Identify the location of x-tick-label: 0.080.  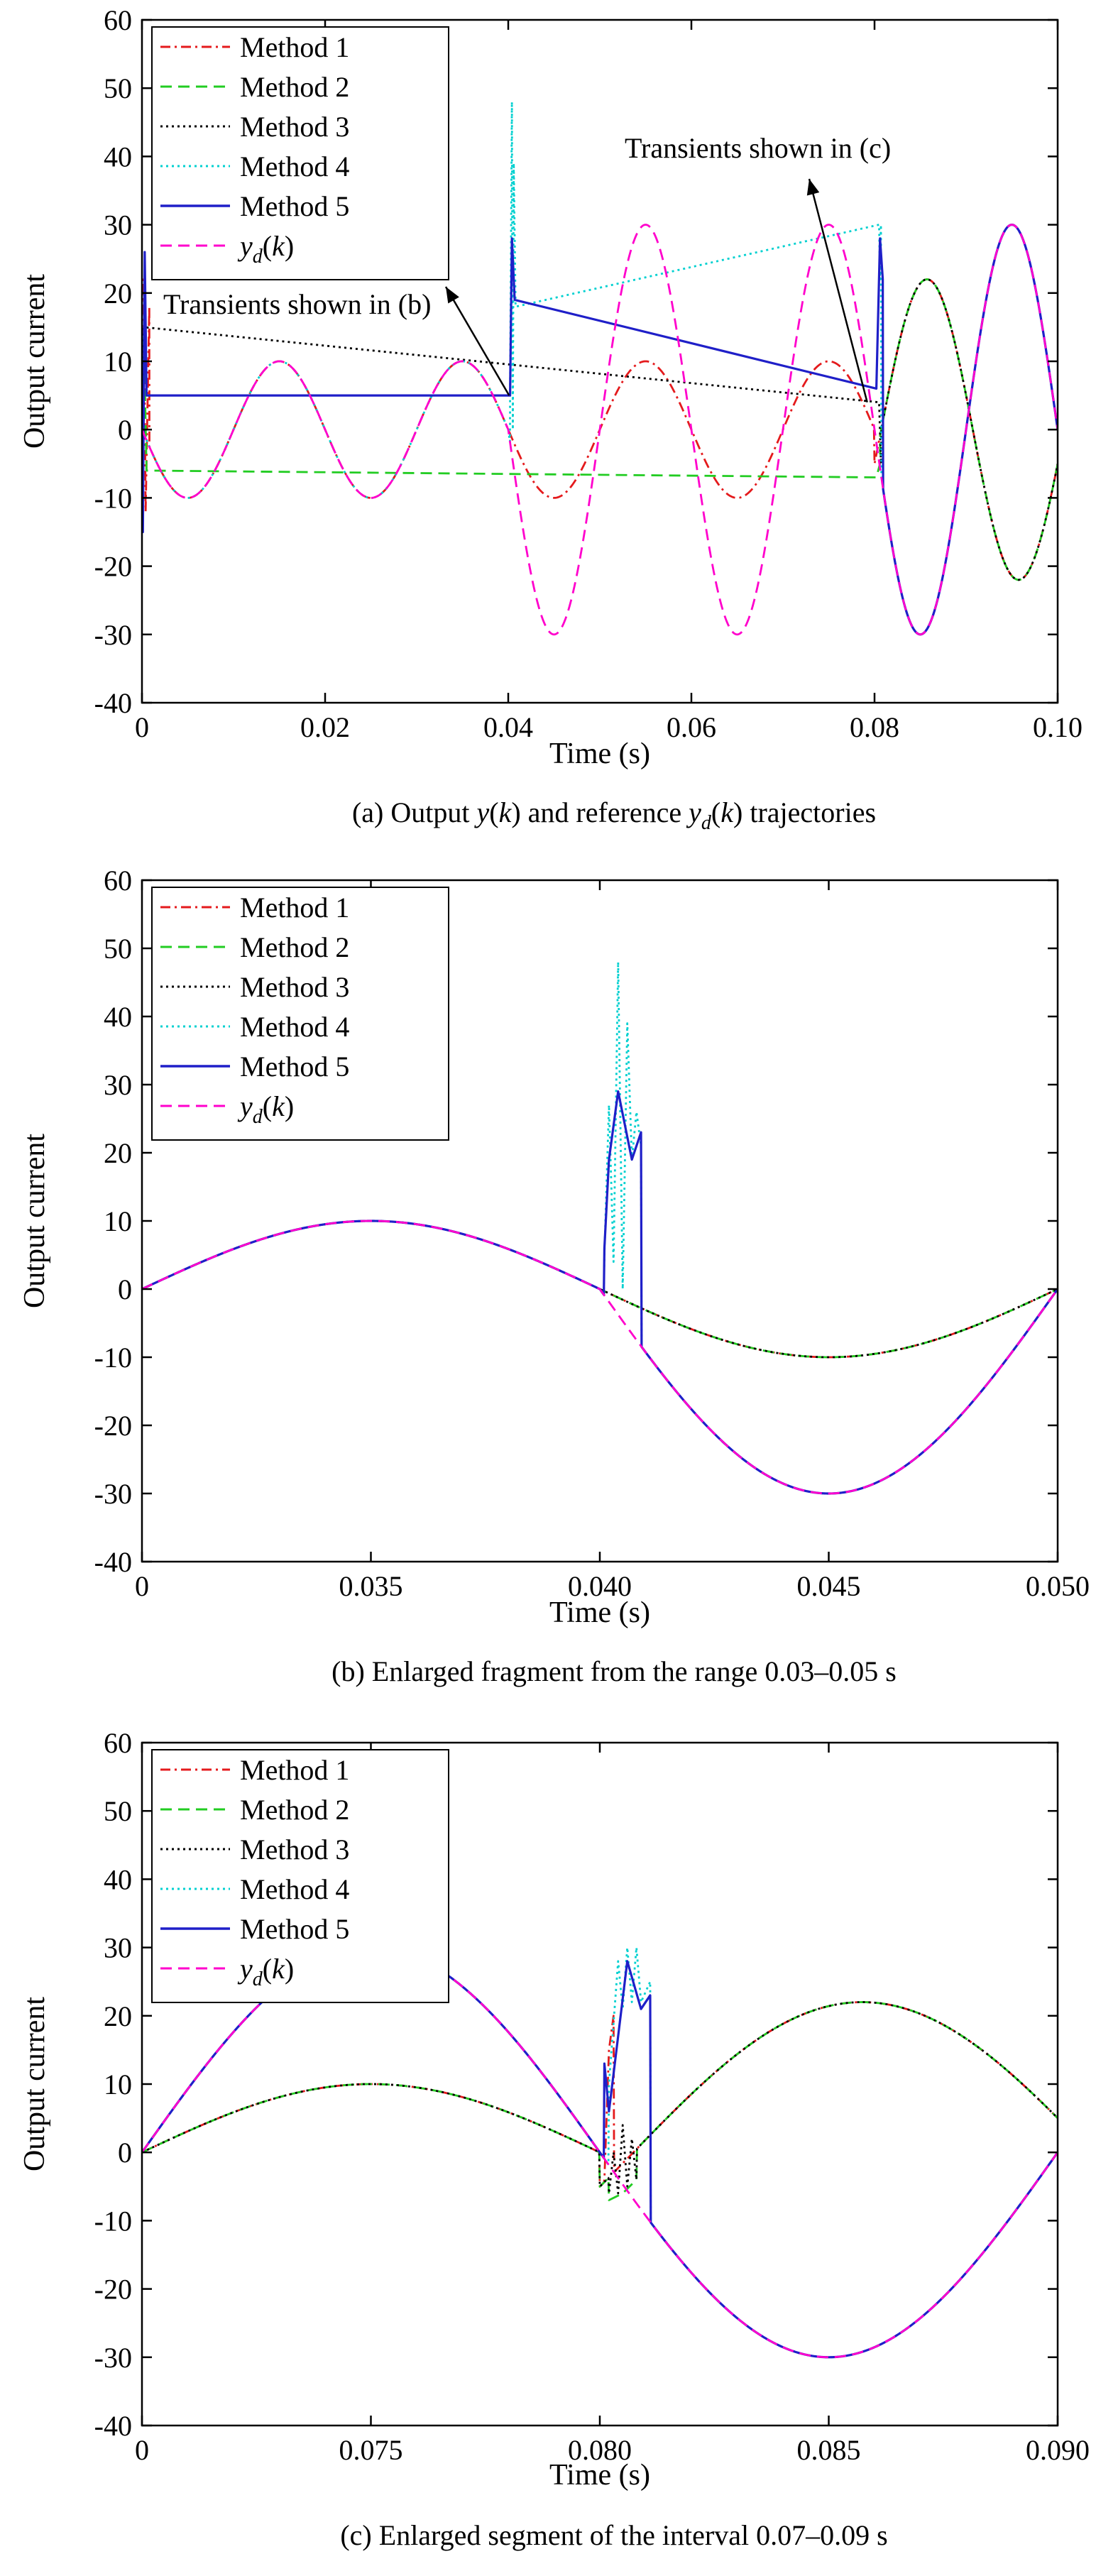
(600, 2450).